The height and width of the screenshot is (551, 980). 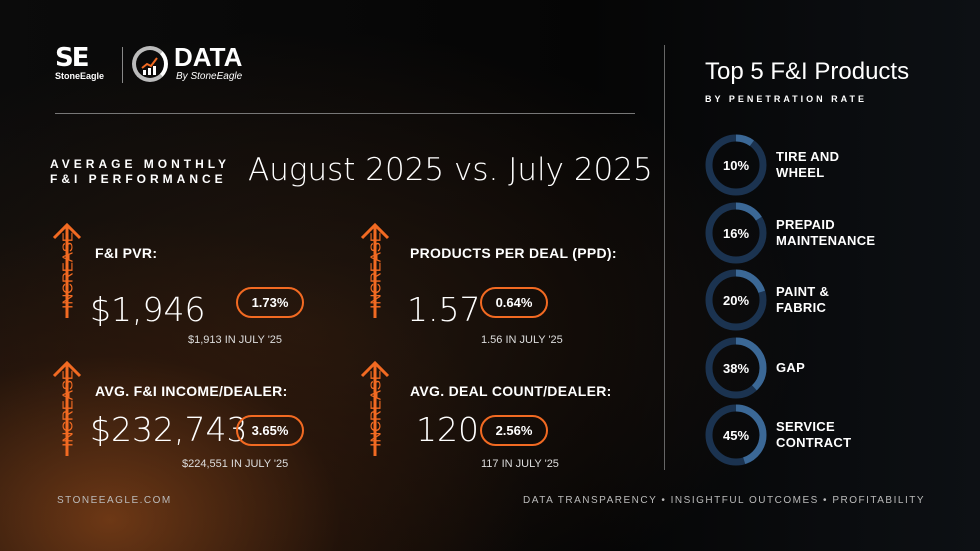 I want to click on product-label-line1: GAP, so click(x=791, y=367).